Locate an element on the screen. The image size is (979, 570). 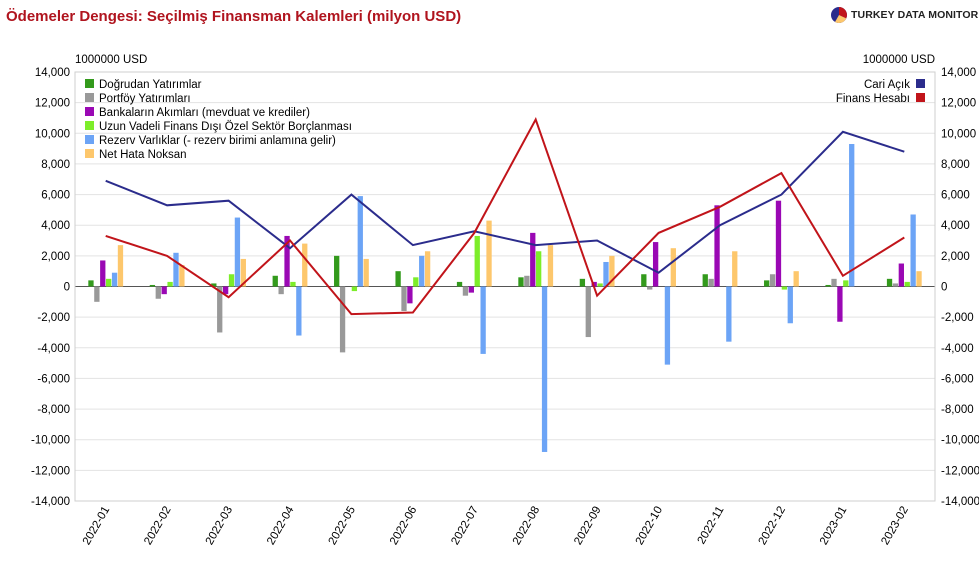
pie-logo-icon is located at coordinates (839, 15).